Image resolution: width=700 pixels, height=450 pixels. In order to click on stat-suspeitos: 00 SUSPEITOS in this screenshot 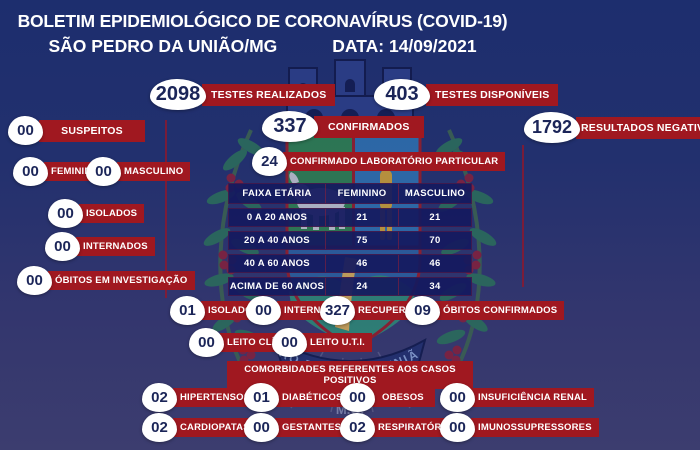, I will do `click(76, 130)`.